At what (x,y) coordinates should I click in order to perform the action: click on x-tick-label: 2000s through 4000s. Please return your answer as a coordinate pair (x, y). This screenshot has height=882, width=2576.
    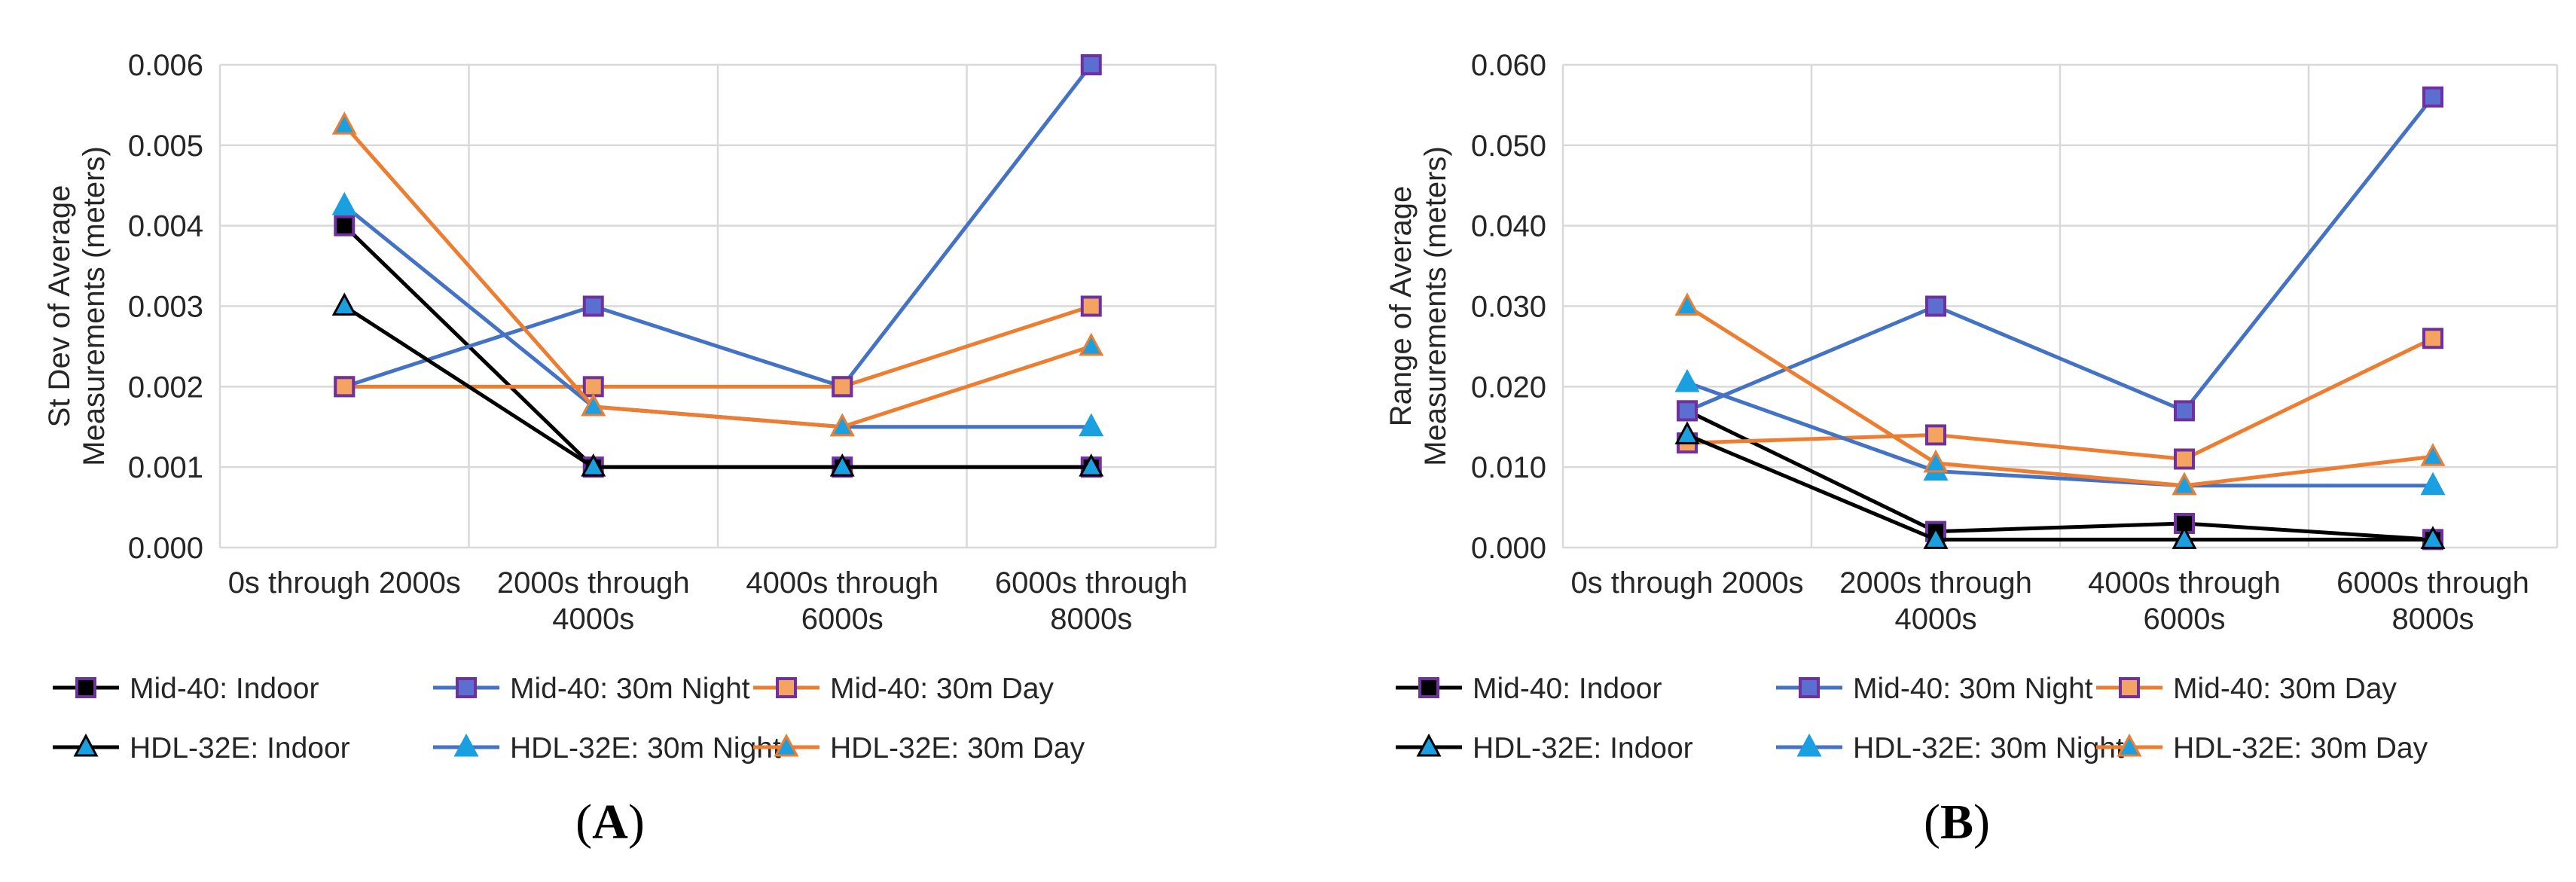
    Looking at the image, I should click on (1936, 601).